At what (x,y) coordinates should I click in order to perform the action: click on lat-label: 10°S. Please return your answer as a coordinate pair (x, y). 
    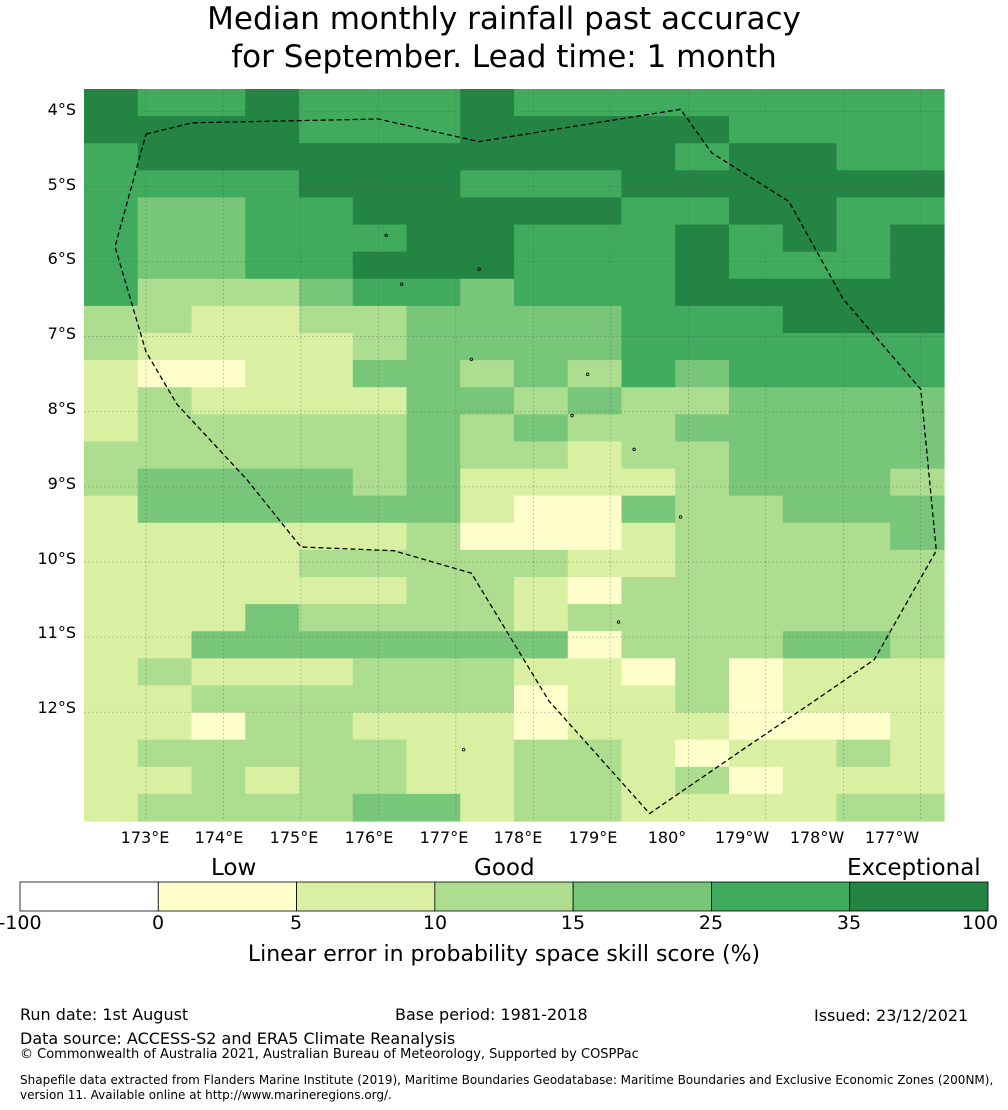
    Looking at the image, I should click on (56, 558).